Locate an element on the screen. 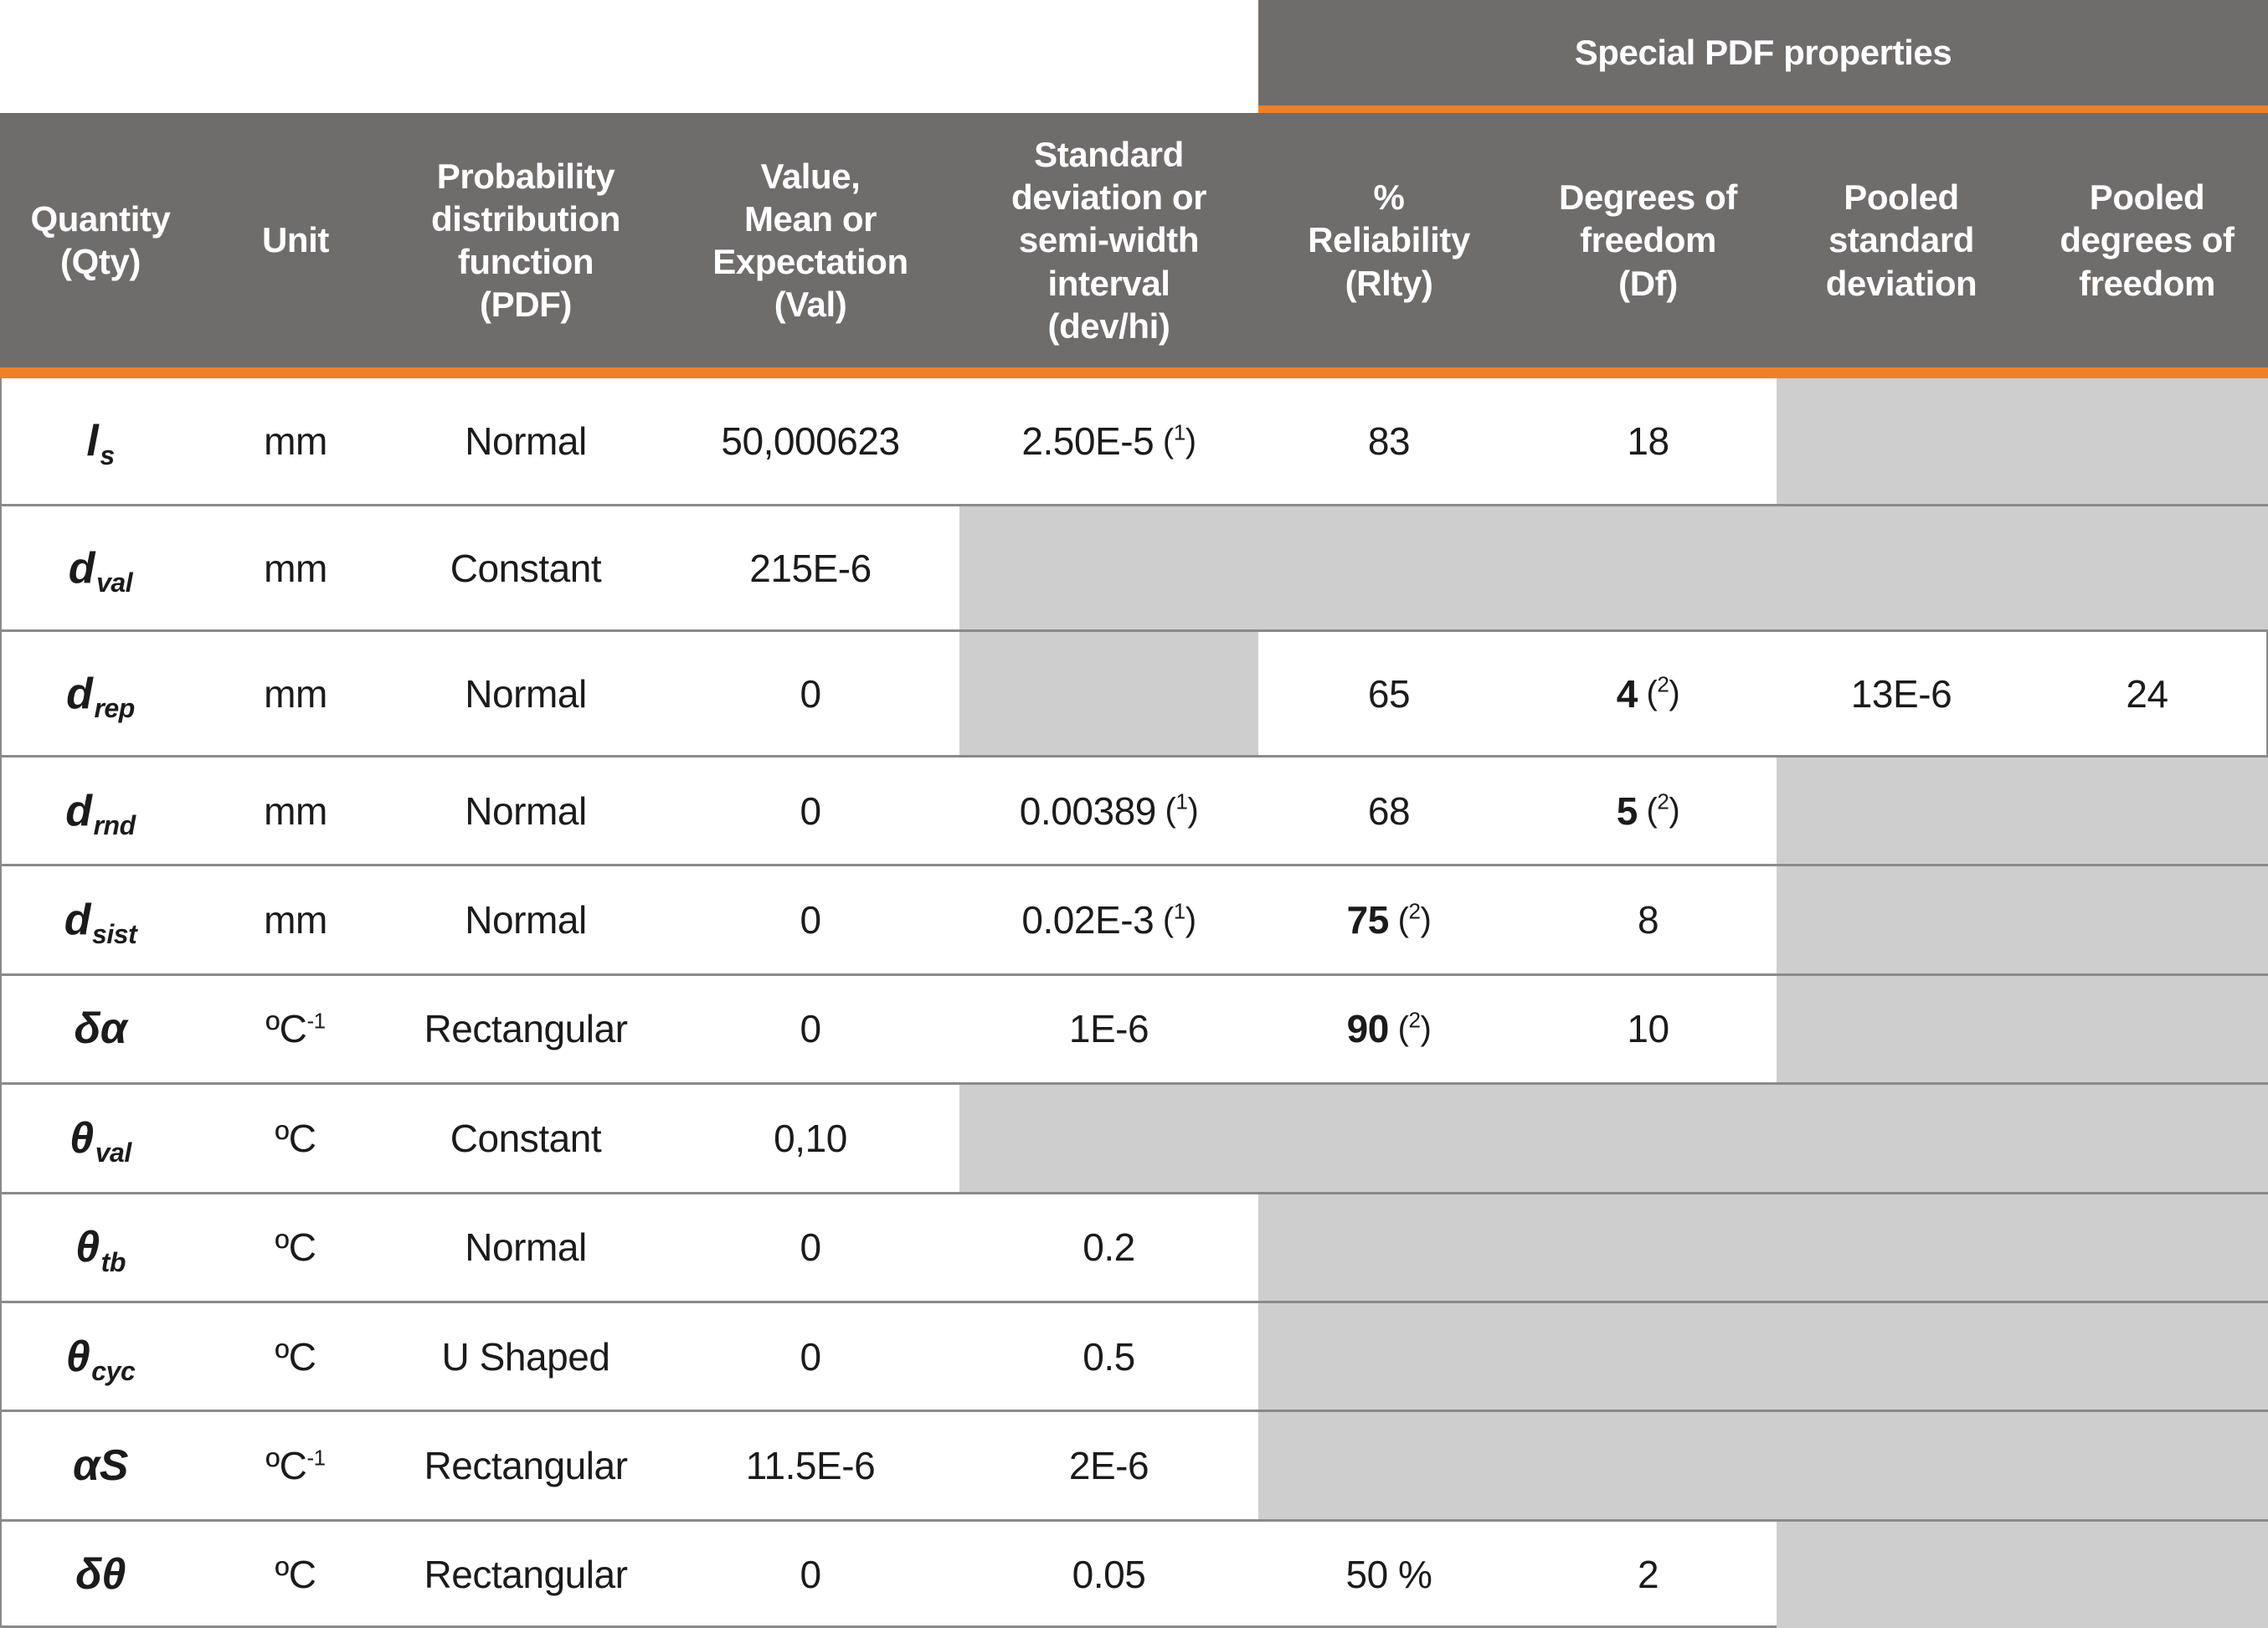 This screenshot has width=2268, height=1628. quantity-symbol: drep is located at coordinates (100, 696).